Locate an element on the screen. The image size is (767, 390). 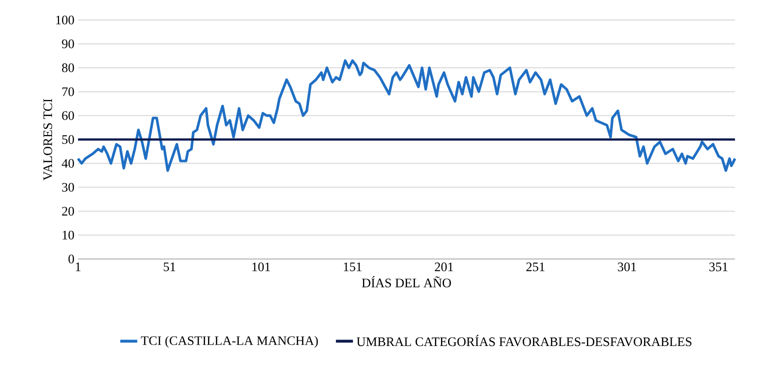
y-axis-title: VALORES TCI is located at coordinates (47, 139).